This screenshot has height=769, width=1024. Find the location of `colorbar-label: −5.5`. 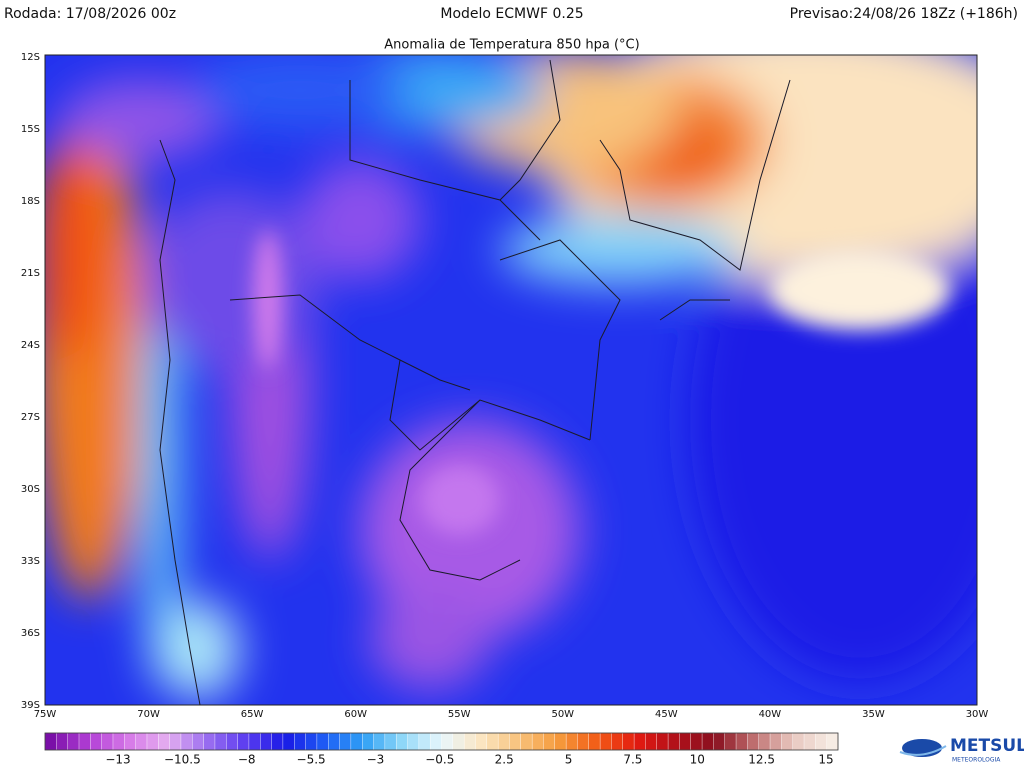

colorbar-label: −5.5 is located at coordinates (311, 760).